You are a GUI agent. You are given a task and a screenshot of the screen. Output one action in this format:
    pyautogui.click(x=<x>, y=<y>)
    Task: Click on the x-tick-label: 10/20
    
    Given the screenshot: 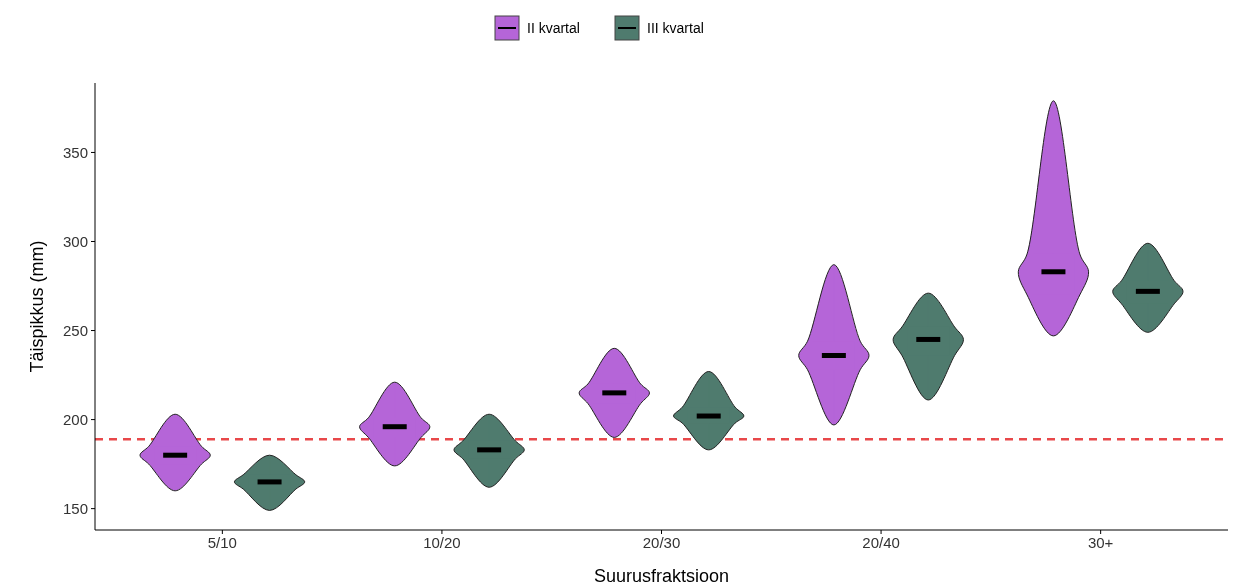 What is the action you would take?
    pyautogui.click(x=442, y=542)
    